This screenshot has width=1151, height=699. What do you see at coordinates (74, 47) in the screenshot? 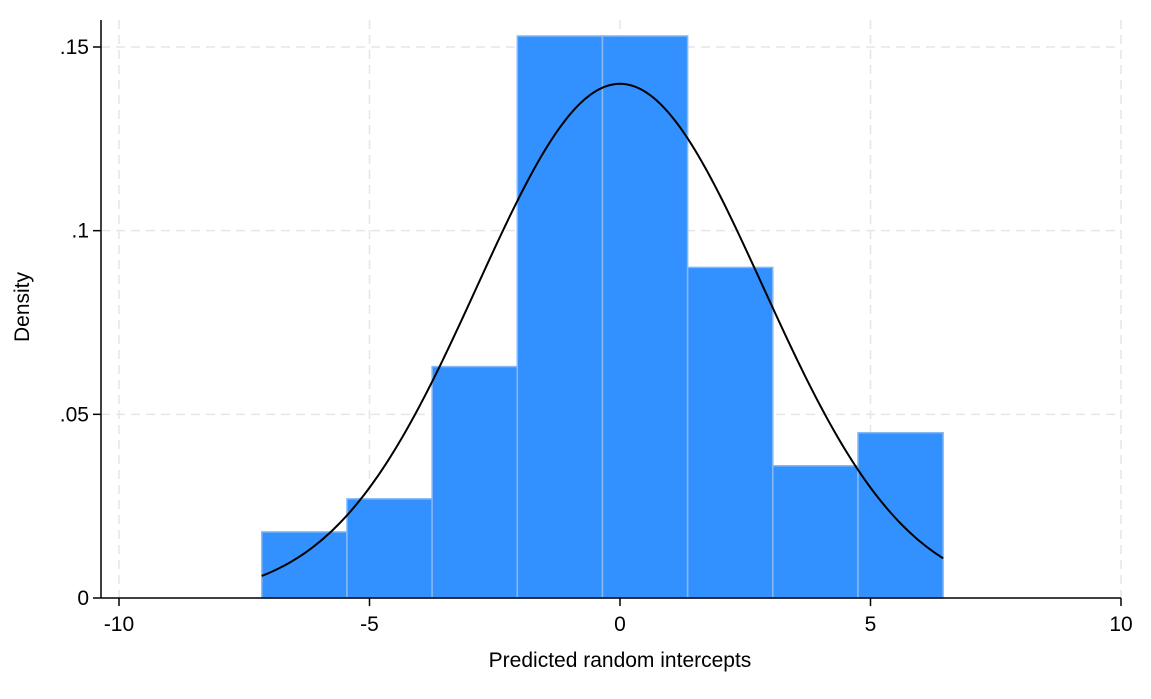
I see `y-tick-label: .15` at bounding box center [74, 47].